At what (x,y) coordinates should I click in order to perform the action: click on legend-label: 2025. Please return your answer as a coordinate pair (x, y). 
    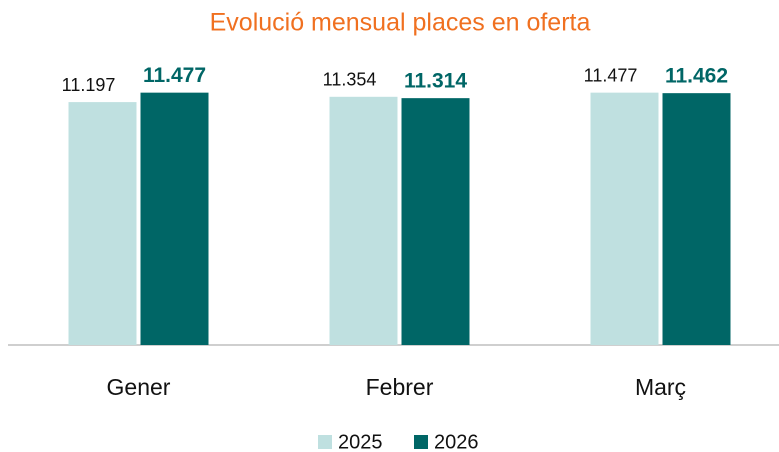
    Looking at the image, I should click on (360, 441).